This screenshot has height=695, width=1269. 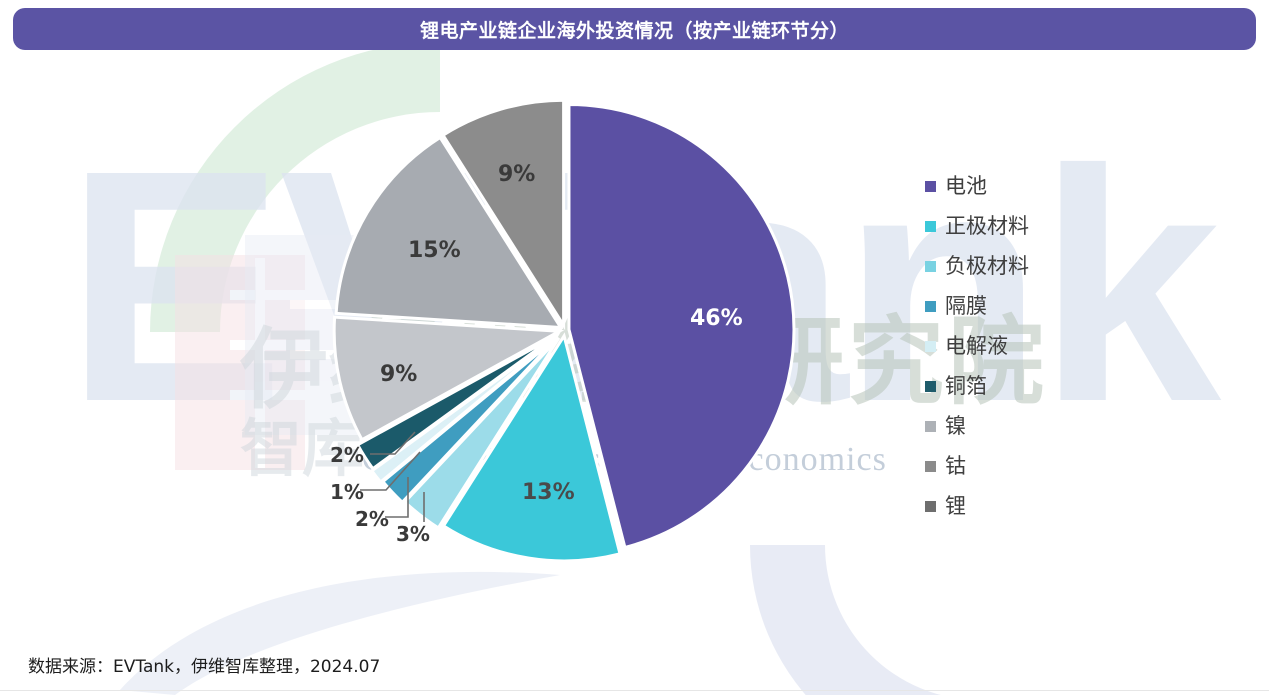 I want to click on legend-item-6: 镍, so click(x=977, y=426).